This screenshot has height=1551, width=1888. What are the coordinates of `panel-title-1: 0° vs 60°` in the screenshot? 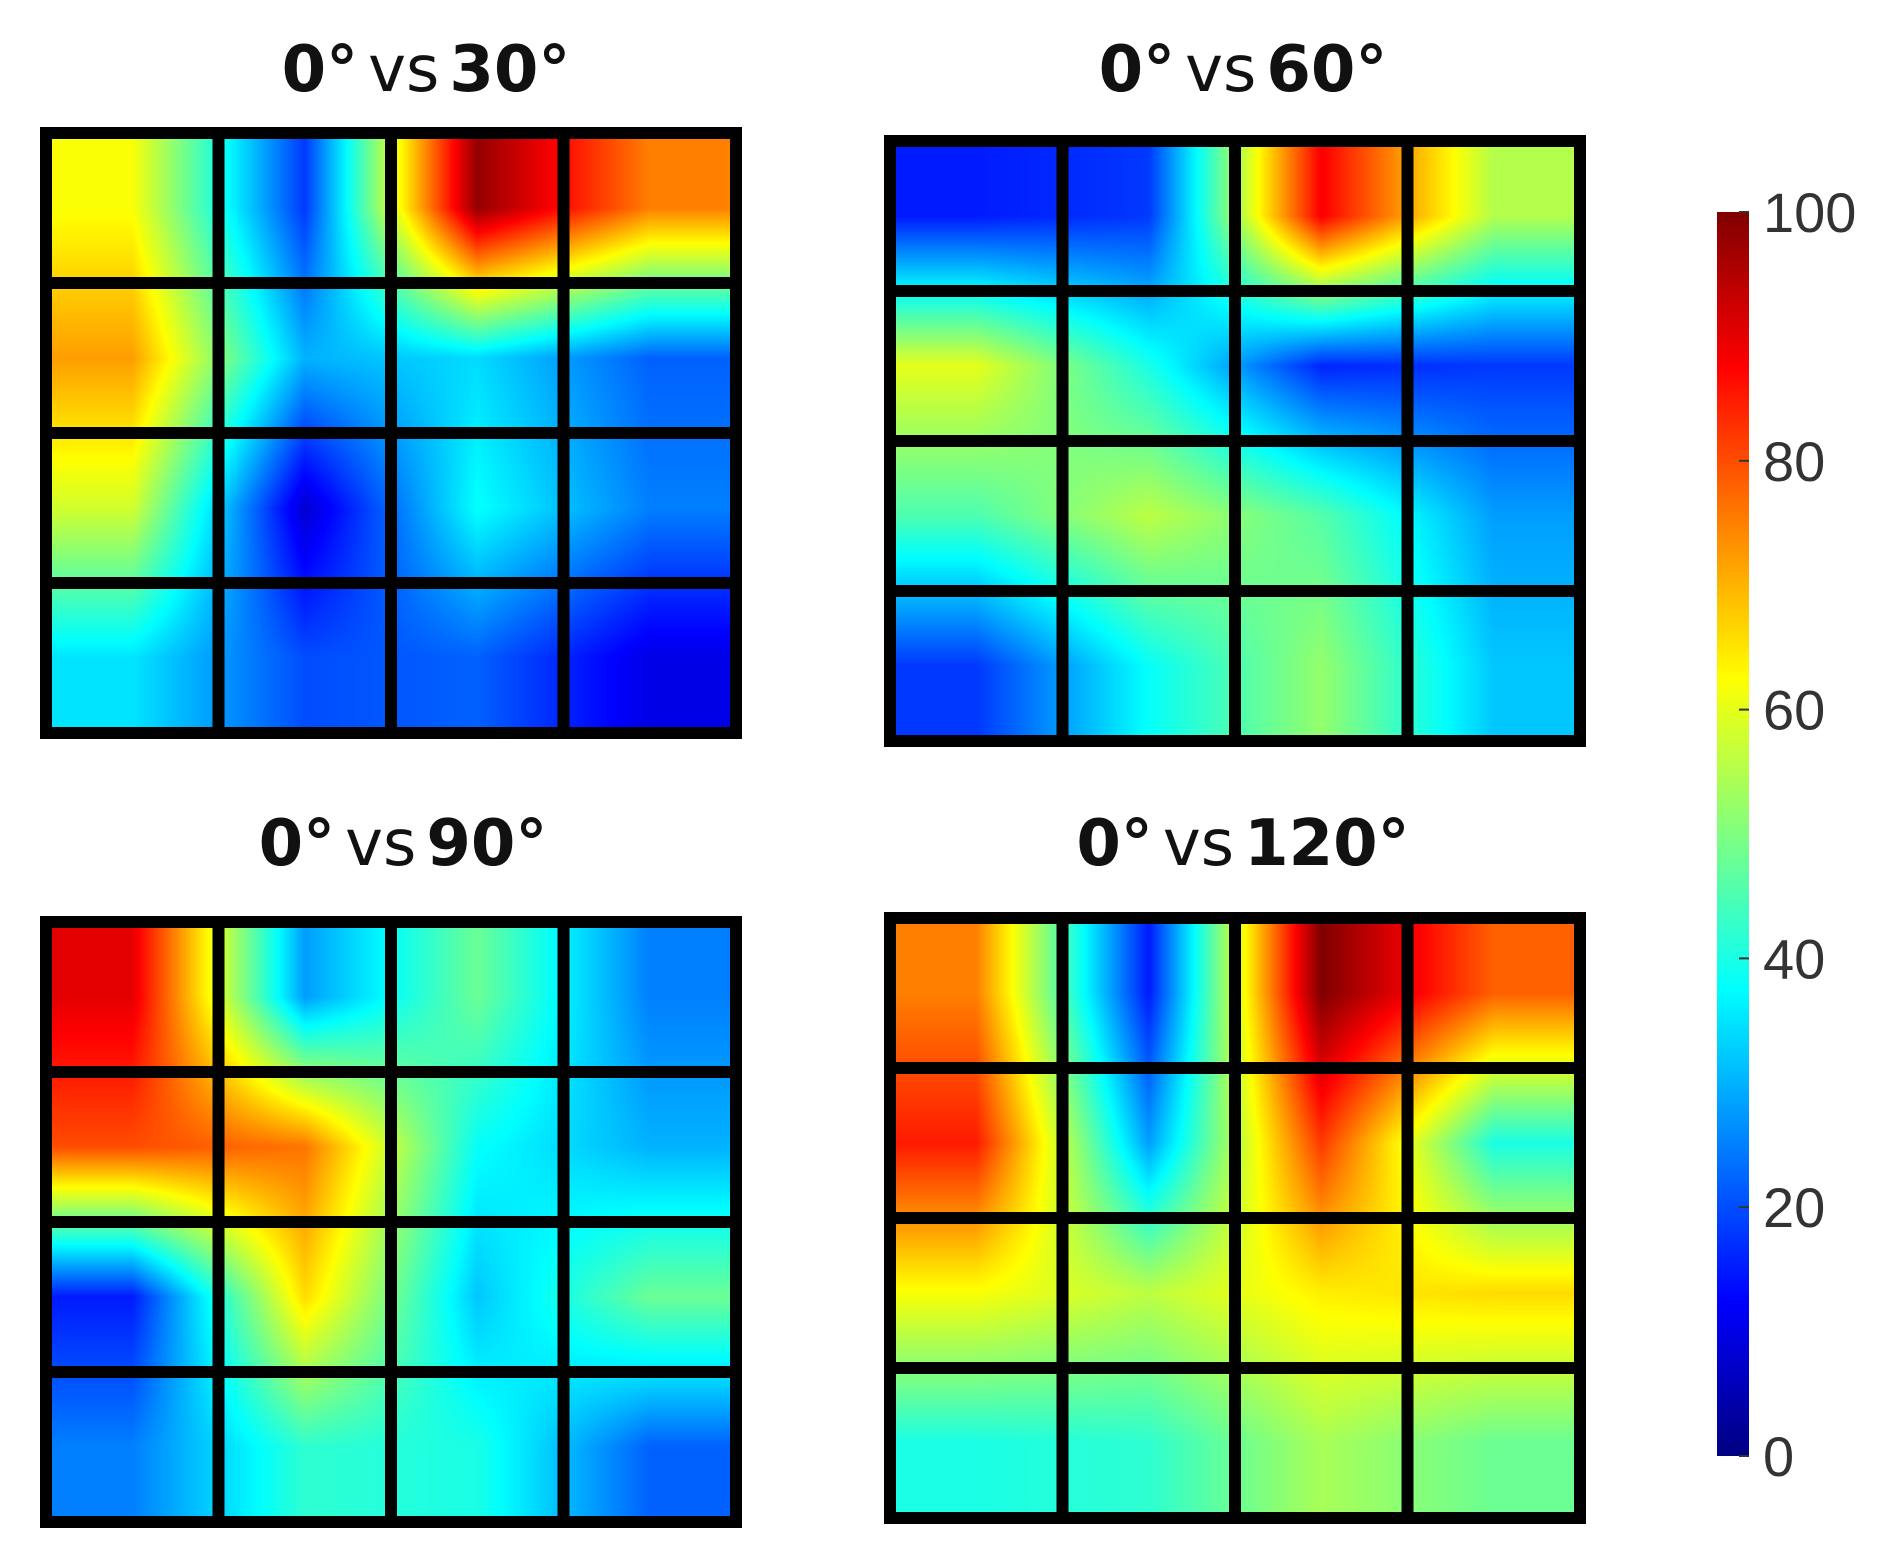 It's located at (1243, 70).